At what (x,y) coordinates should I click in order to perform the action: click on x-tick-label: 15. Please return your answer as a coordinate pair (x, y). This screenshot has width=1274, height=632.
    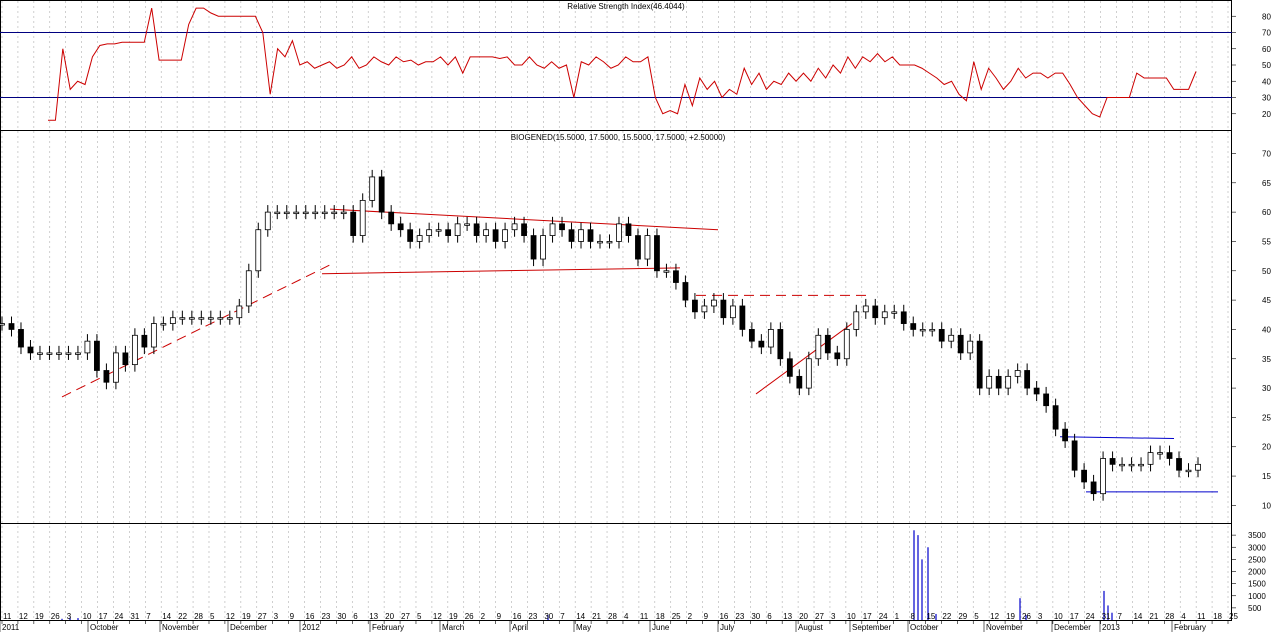
    Looking at the image, I should click on (930, 616).